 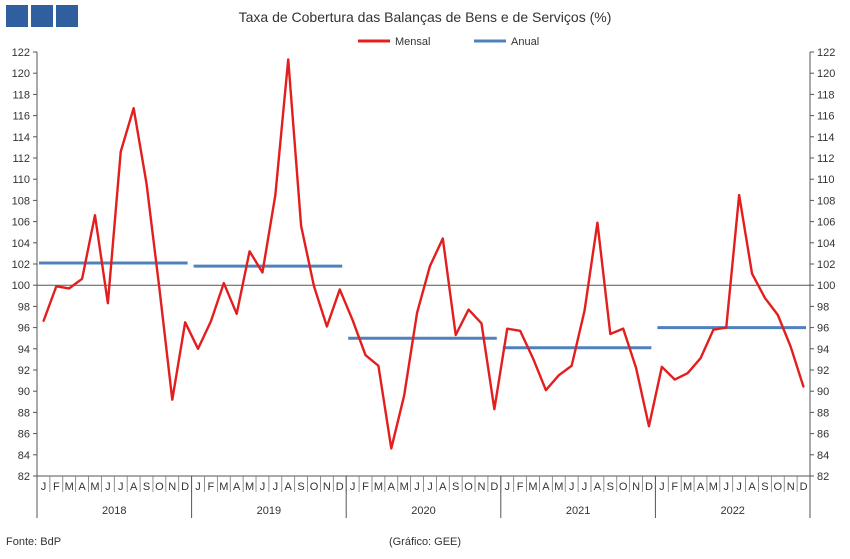 What do you see at coordinates (823, 456) in the screenshot?
I see `y-tick-label-right: 84` at bounding box center [823, 456].